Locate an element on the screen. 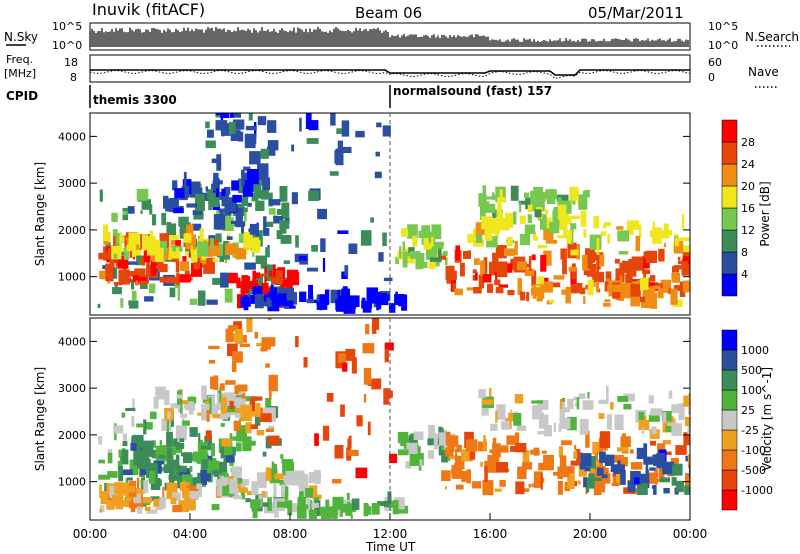  colorbar-tick-label: -25 is located at coordinates (750, 430).